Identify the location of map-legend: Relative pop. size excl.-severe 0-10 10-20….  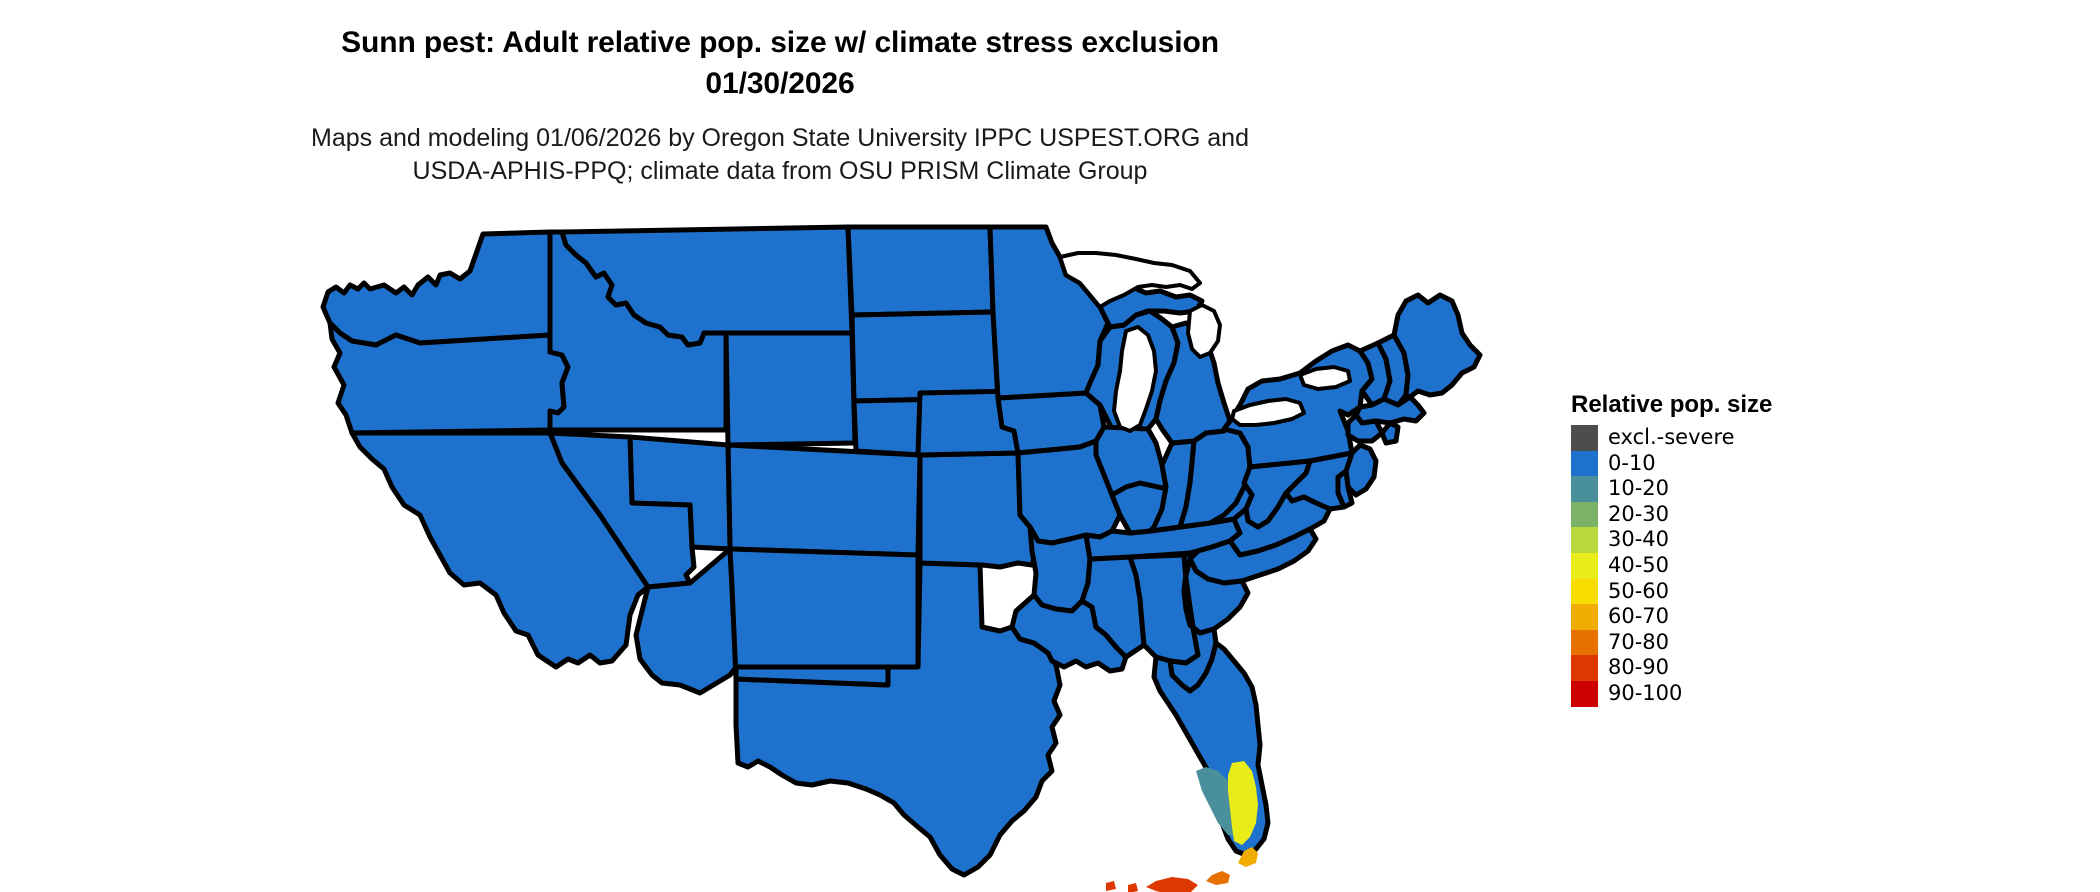
(1671, 549).